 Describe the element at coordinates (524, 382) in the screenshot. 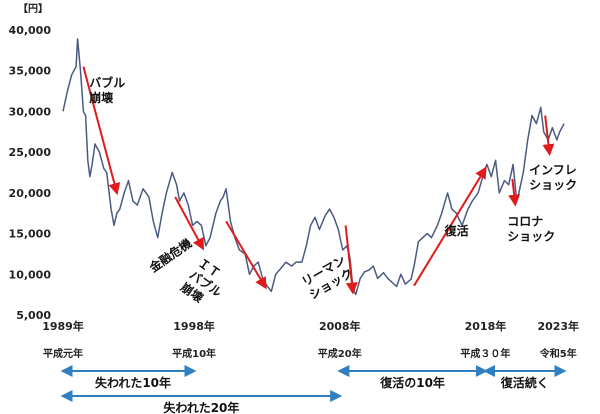

I see `period-band-label: 復活続く` at that location.